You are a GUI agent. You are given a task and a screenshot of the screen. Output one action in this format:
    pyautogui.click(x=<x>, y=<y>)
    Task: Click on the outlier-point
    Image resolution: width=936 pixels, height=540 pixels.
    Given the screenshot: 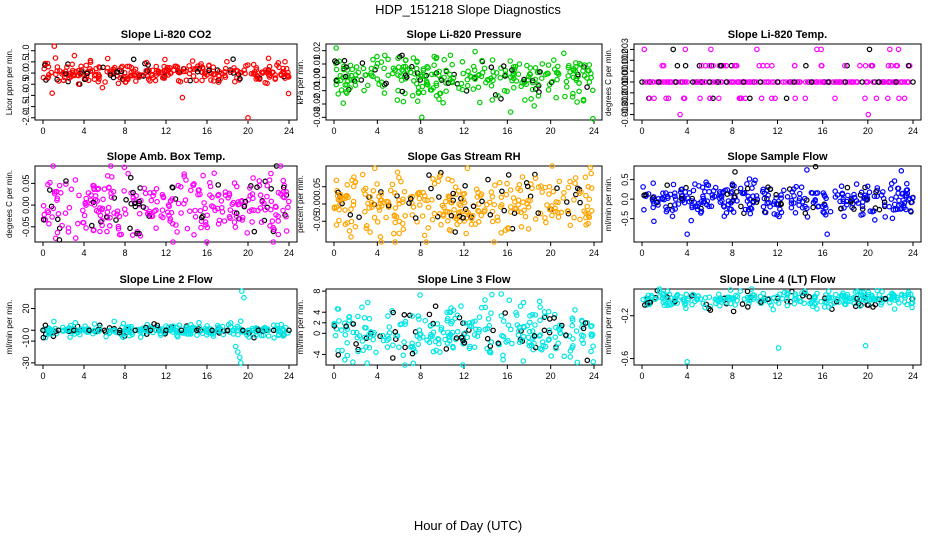 What is the action you would take?
    pyautogui.click(x=593, y=118)
    